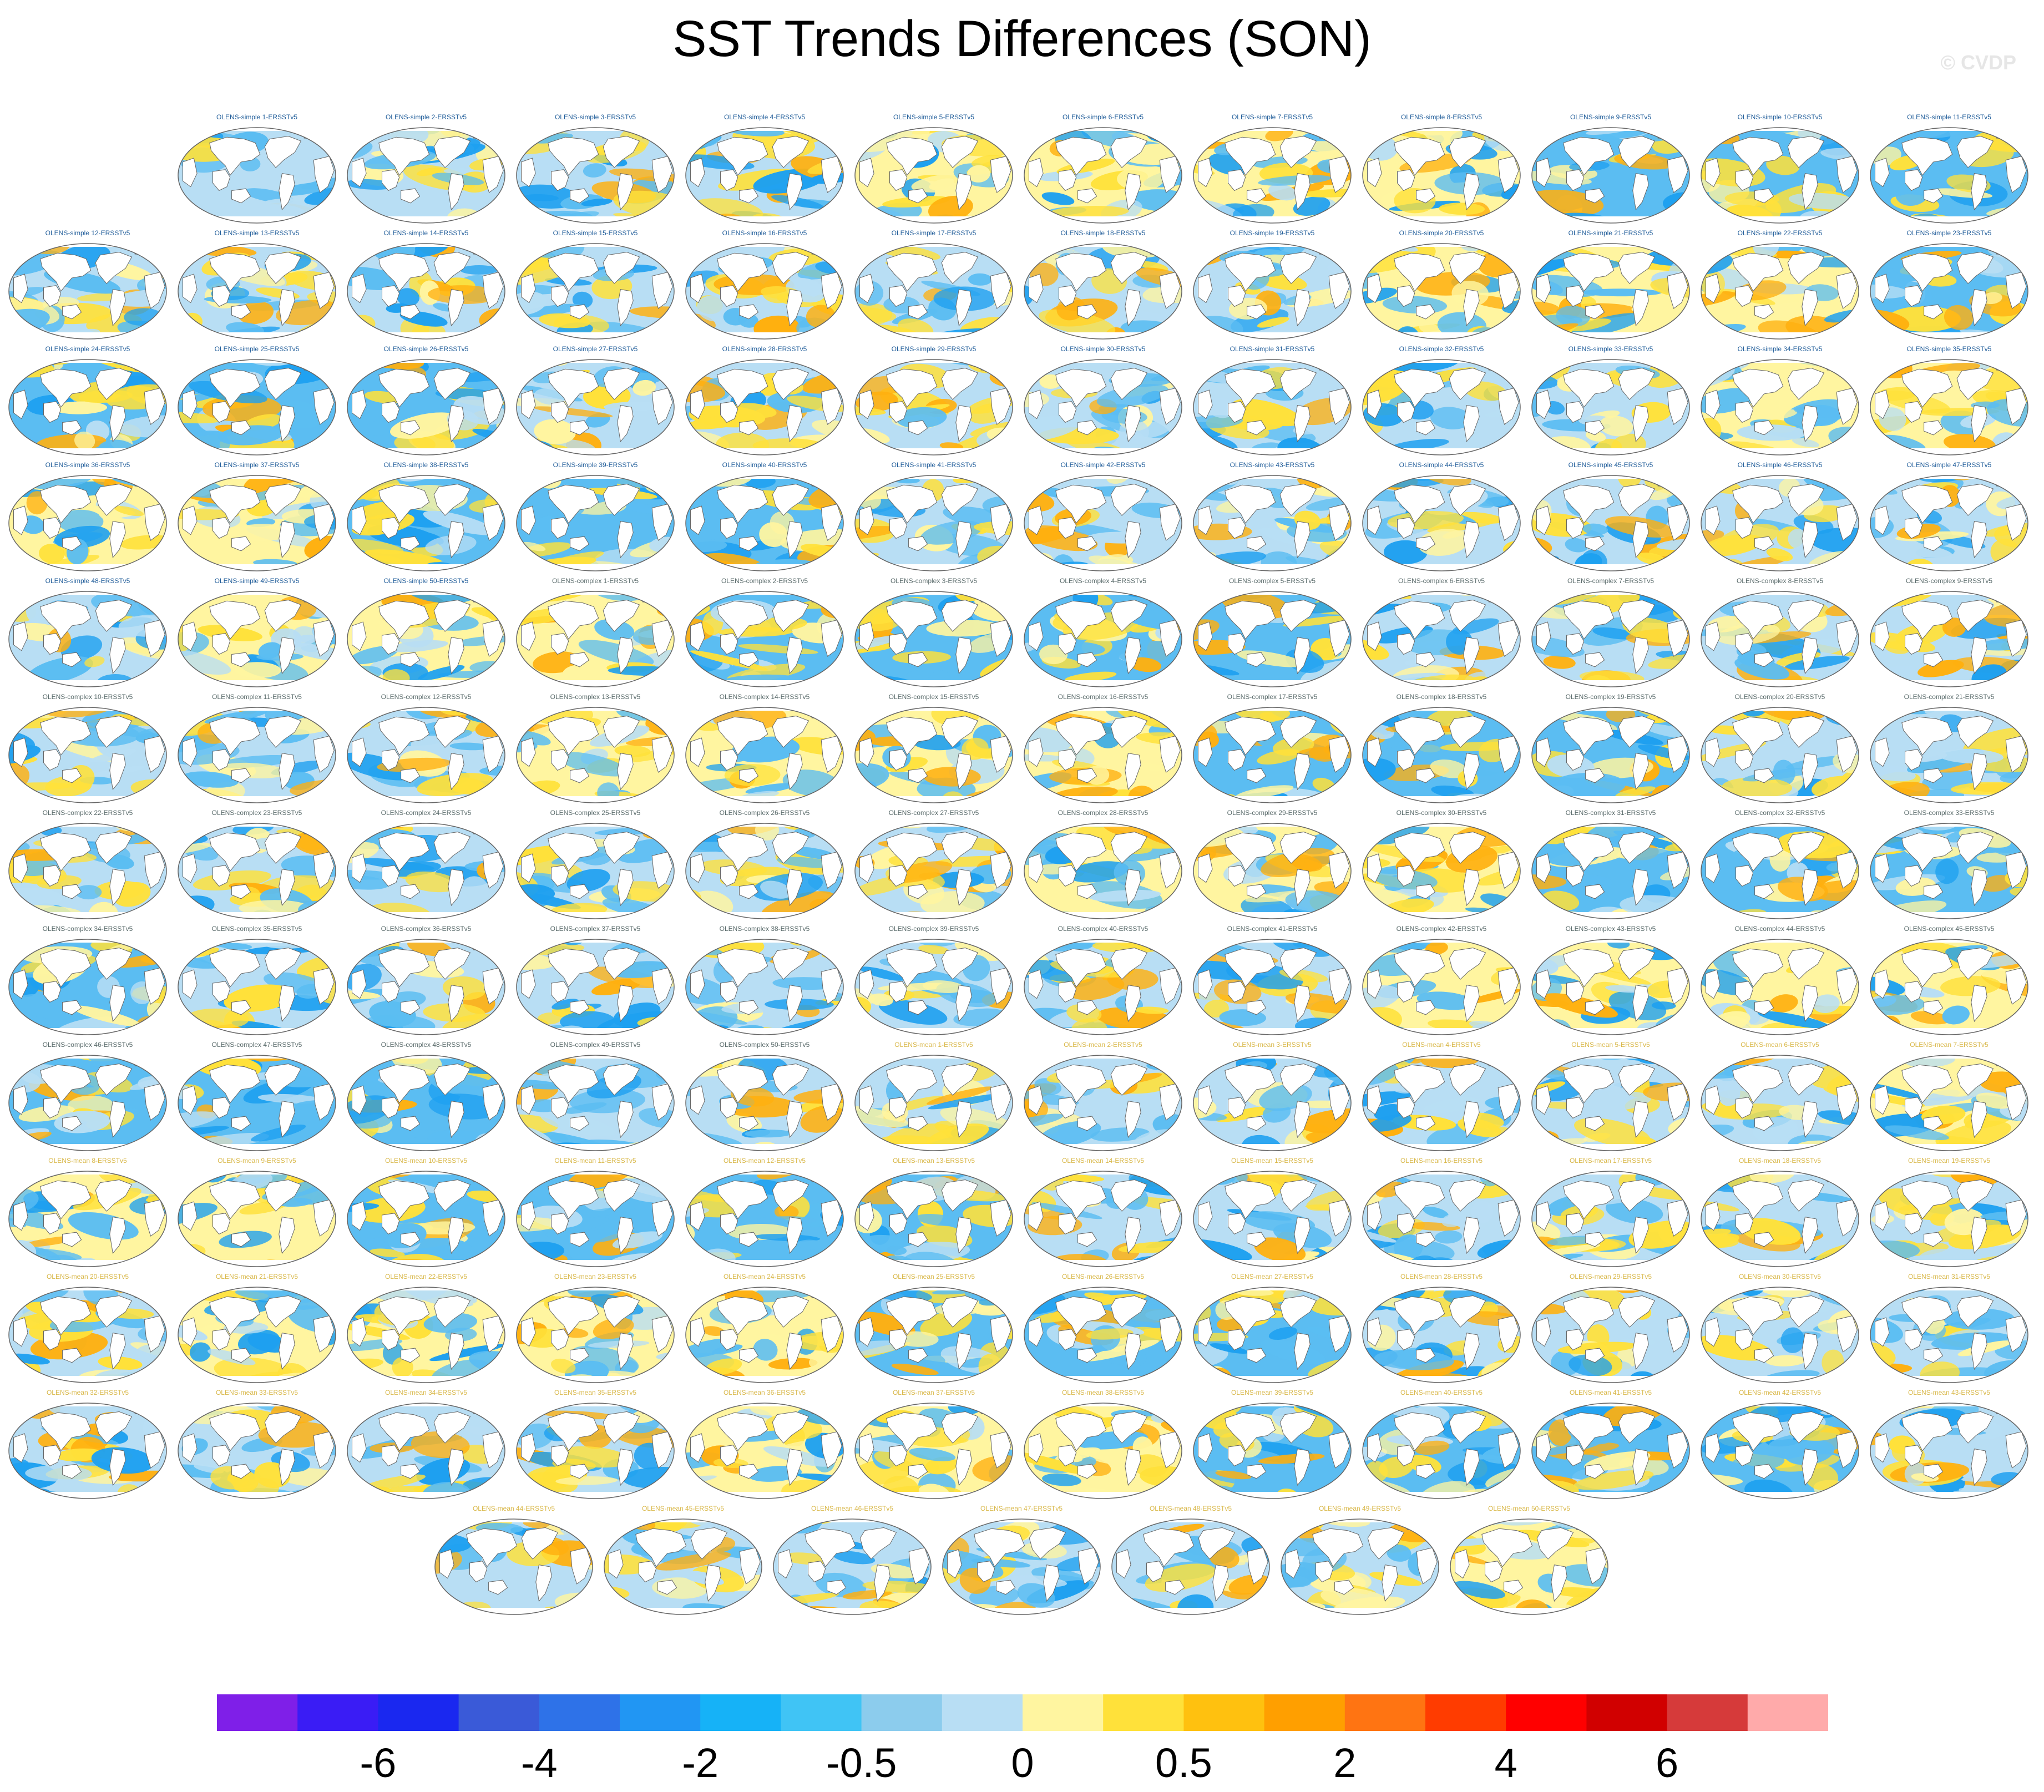 This screenshot has width=2044, height=1792. I want to click on panel-title: OLENS-simple 36-ERSSTv5, so click(87, 465).